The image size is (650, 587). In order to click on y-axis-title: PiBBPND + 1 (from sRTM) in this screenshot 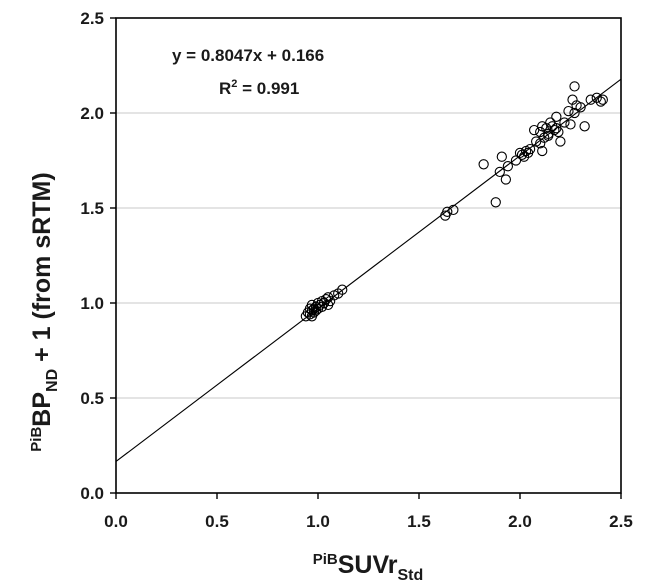, I will do `click(44, 311)`.